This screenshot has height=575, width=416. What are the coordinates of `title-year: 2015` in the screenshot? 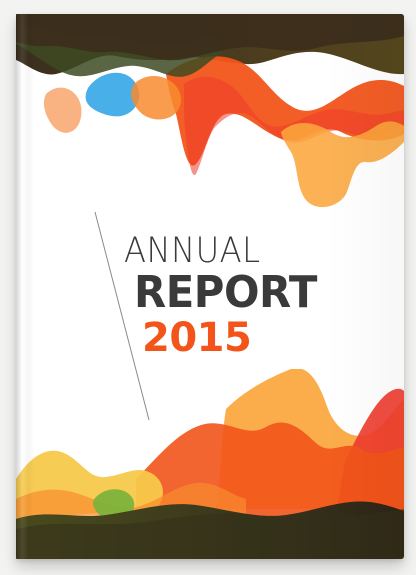 It's located at (197, 338).